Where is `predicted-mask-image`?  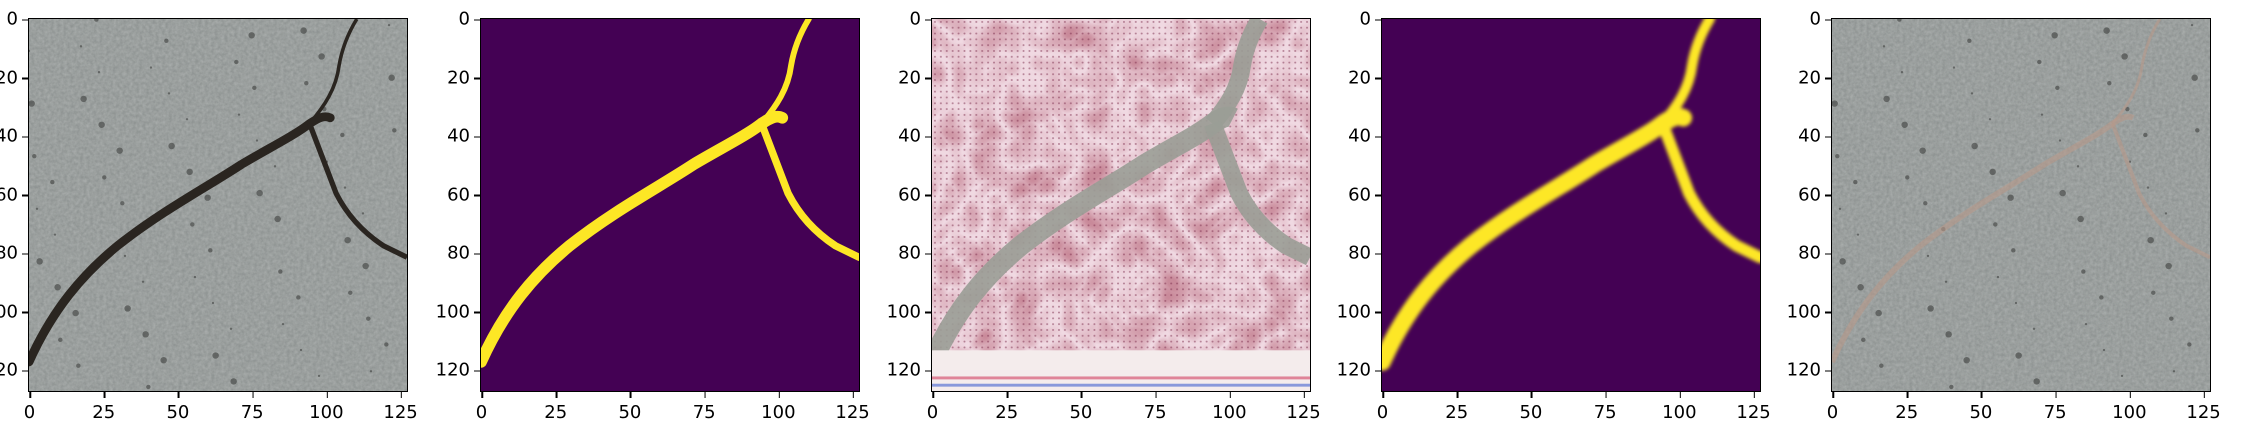 predicted-mask-image is located at coordinates (1571, 205).